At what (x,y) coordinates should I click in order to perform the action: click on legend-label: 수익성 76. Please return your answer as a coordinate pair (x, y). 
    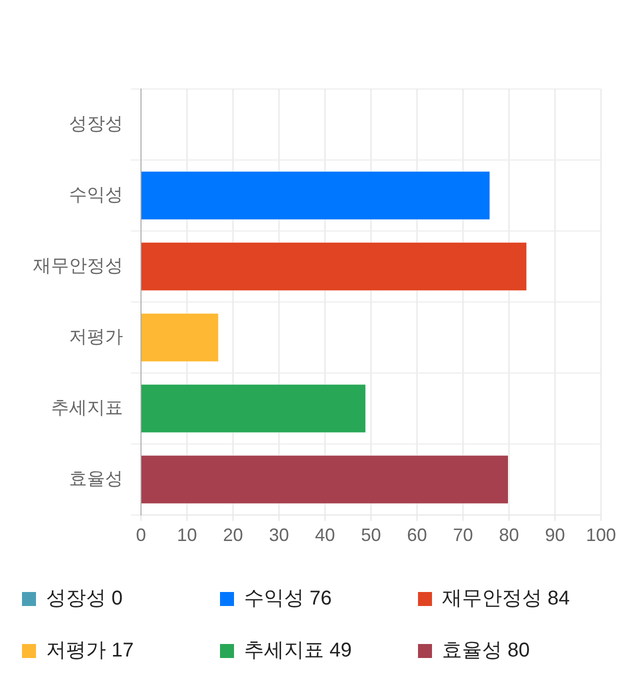
    Looking at the image, I should click on (288, 599).